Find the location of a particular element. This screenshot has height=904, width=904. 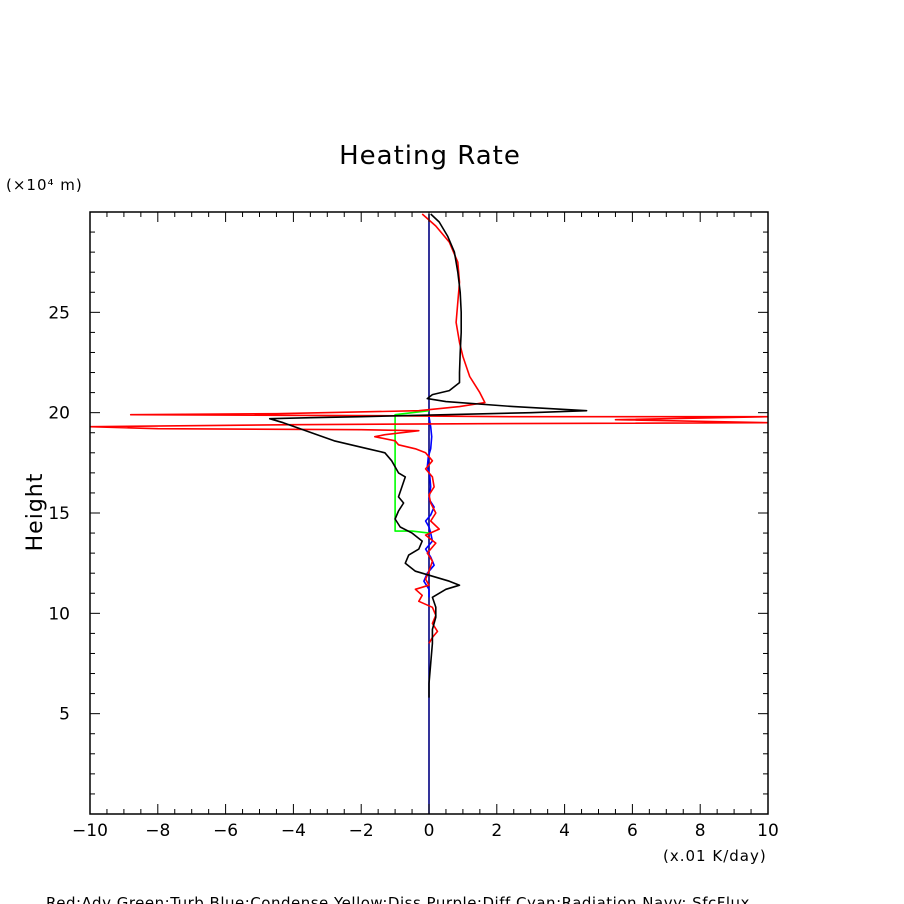

x-tick-label: 8 is located at coordinates (700, 831).